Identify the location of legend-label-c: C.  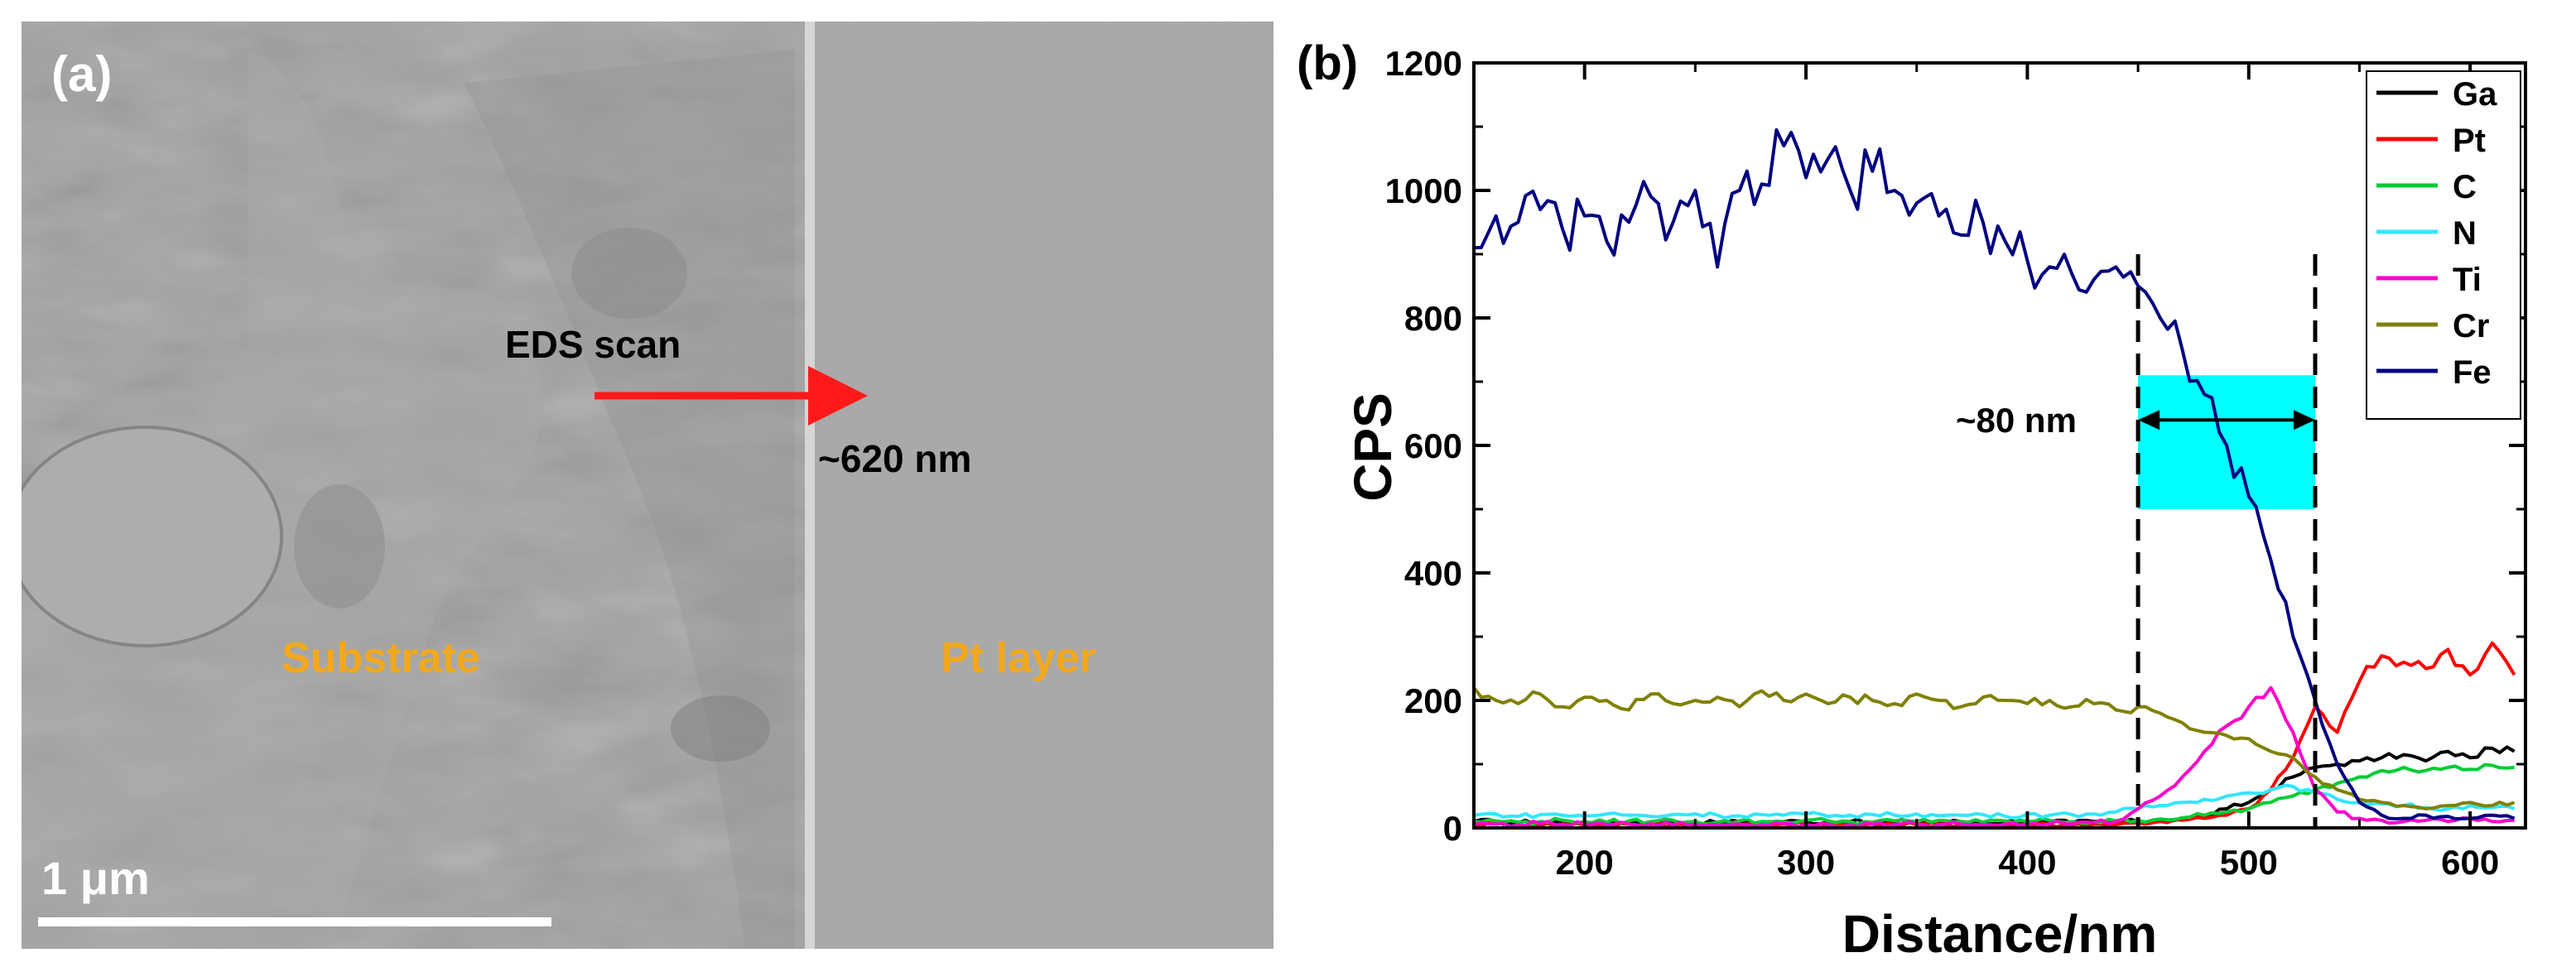
(2465, 187).